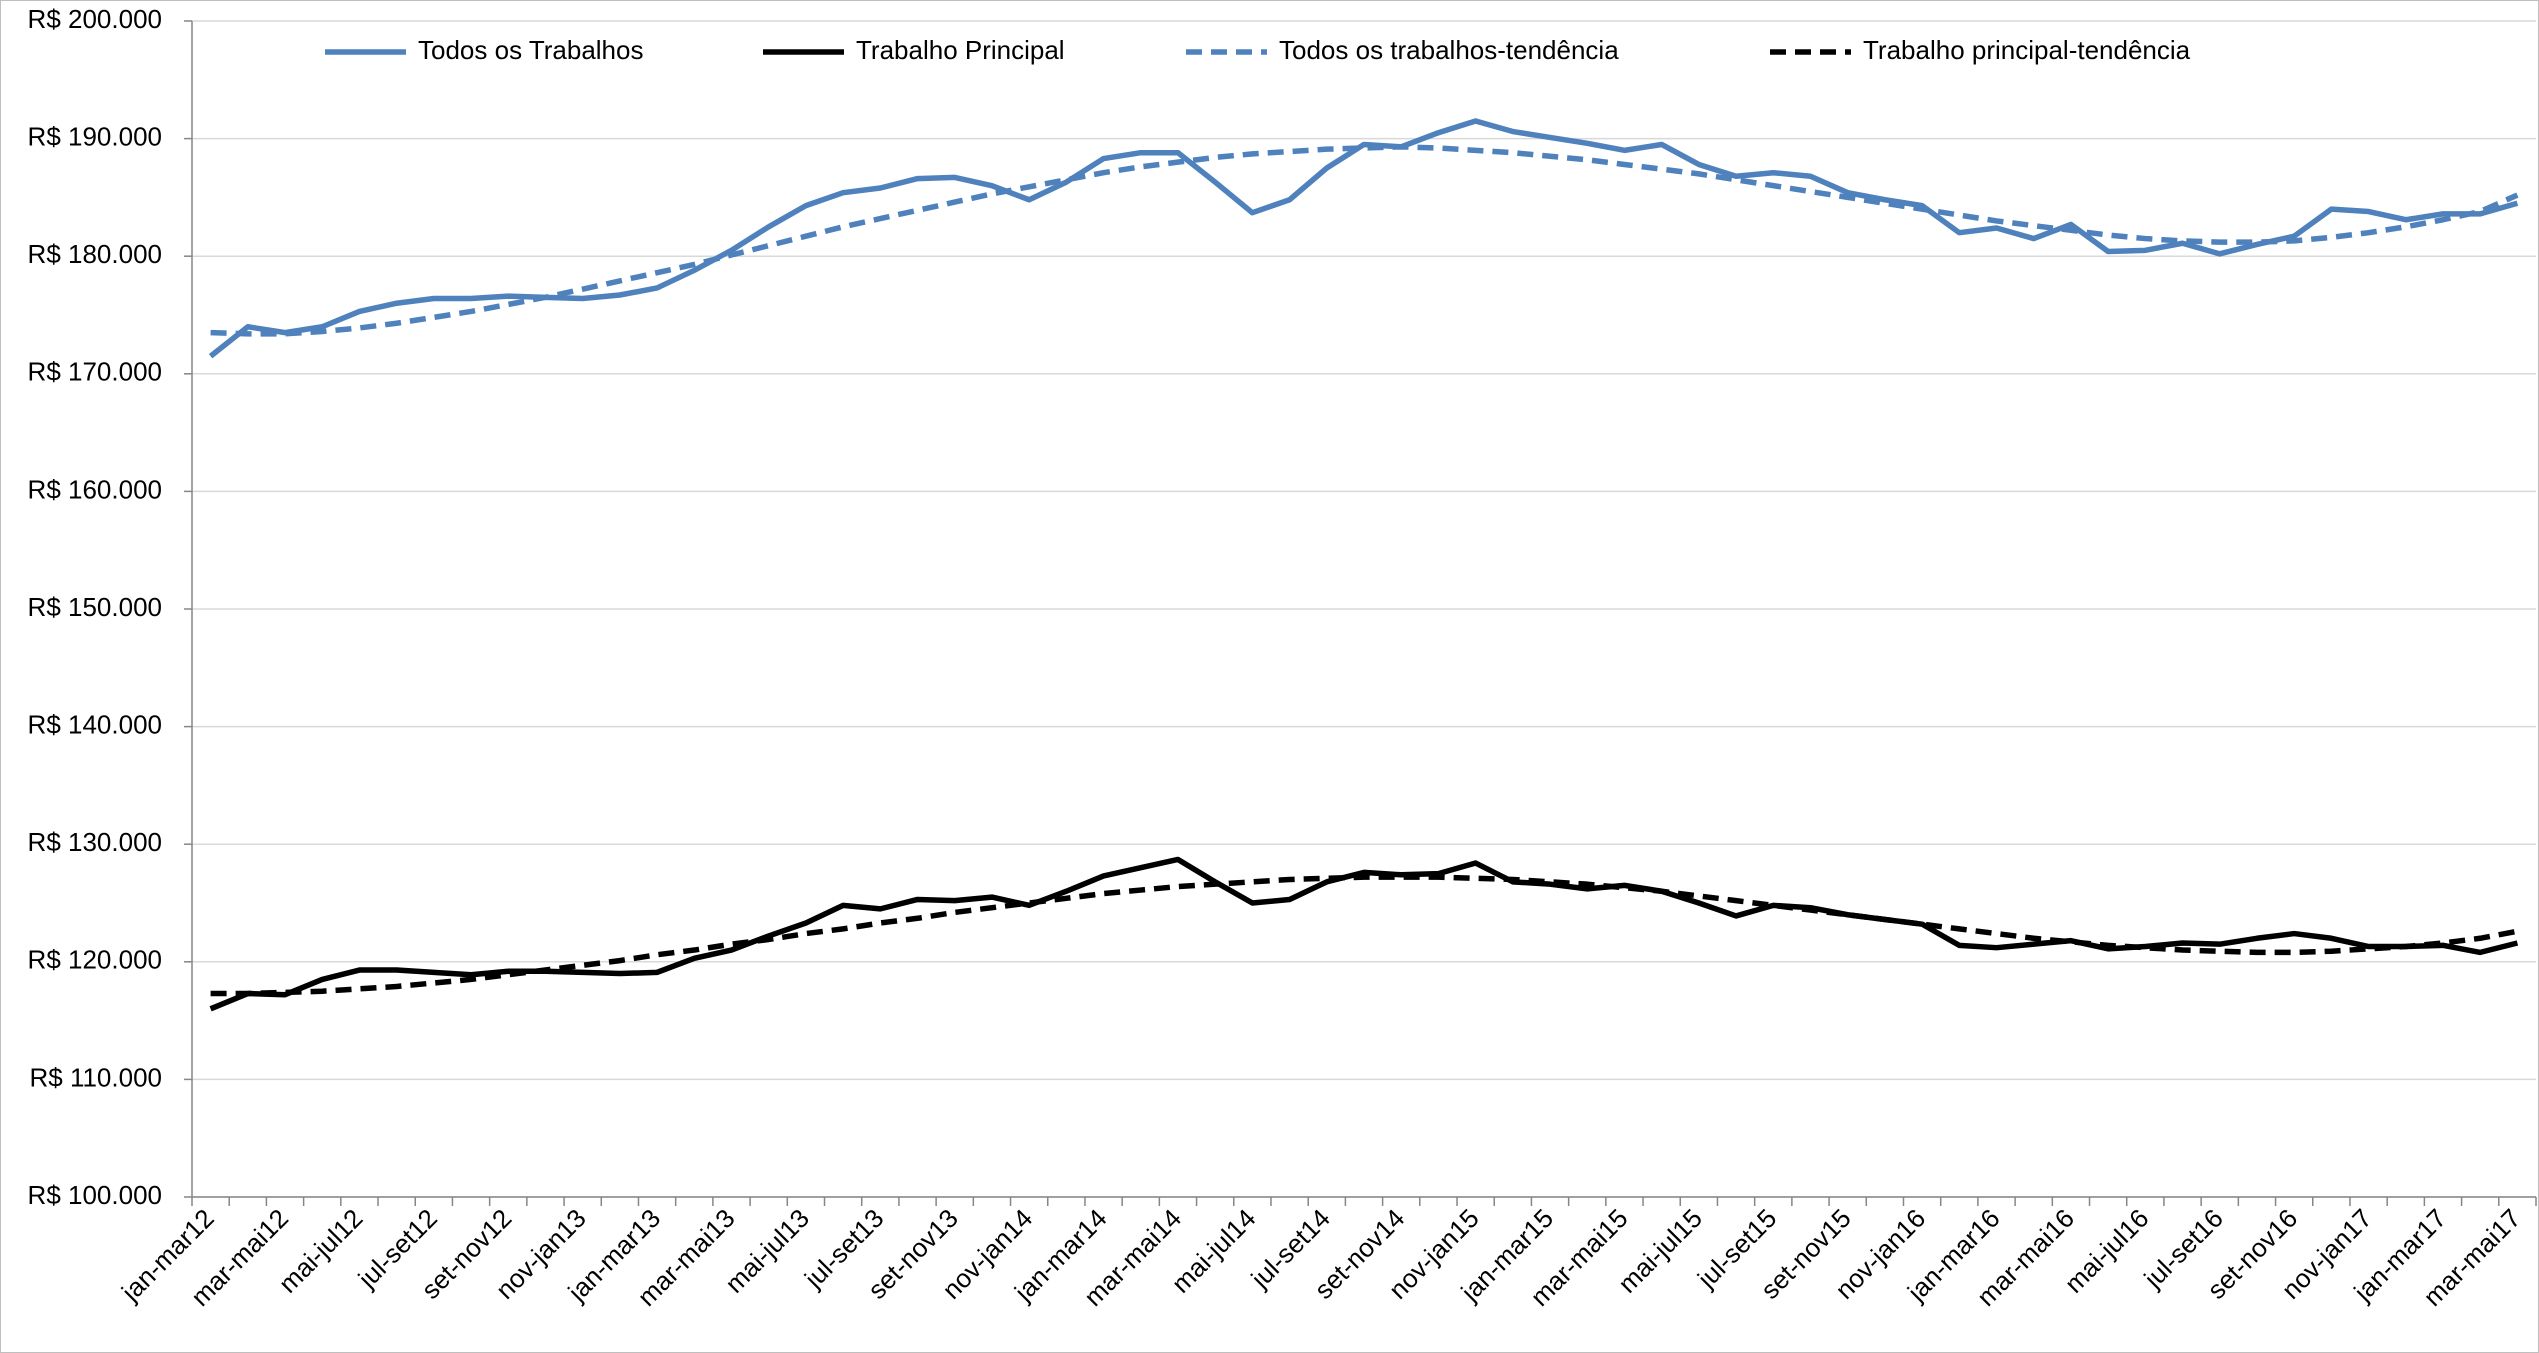  What do you see at coordinates (95, 1195) in the screenshot?
I see `y-tick-label: R$ 100.000` at bounding box center [95, 1195].